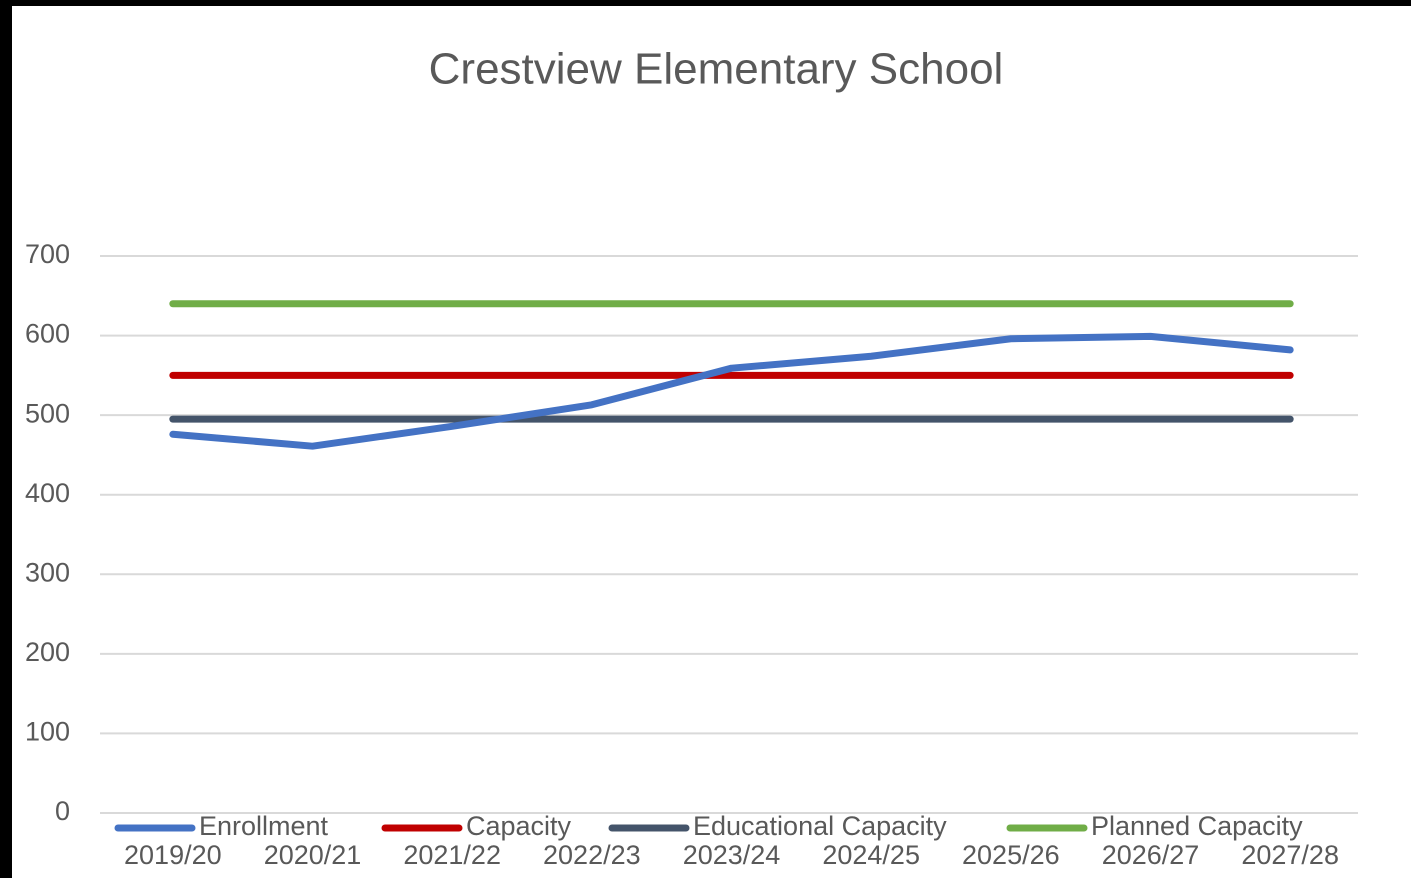 This screenshot has height=878, width=1411. What do you see at coordinates (173, 855) in the screenshot?
I see `x-tick-label: 2019/20` at bounding box center [173, 855].